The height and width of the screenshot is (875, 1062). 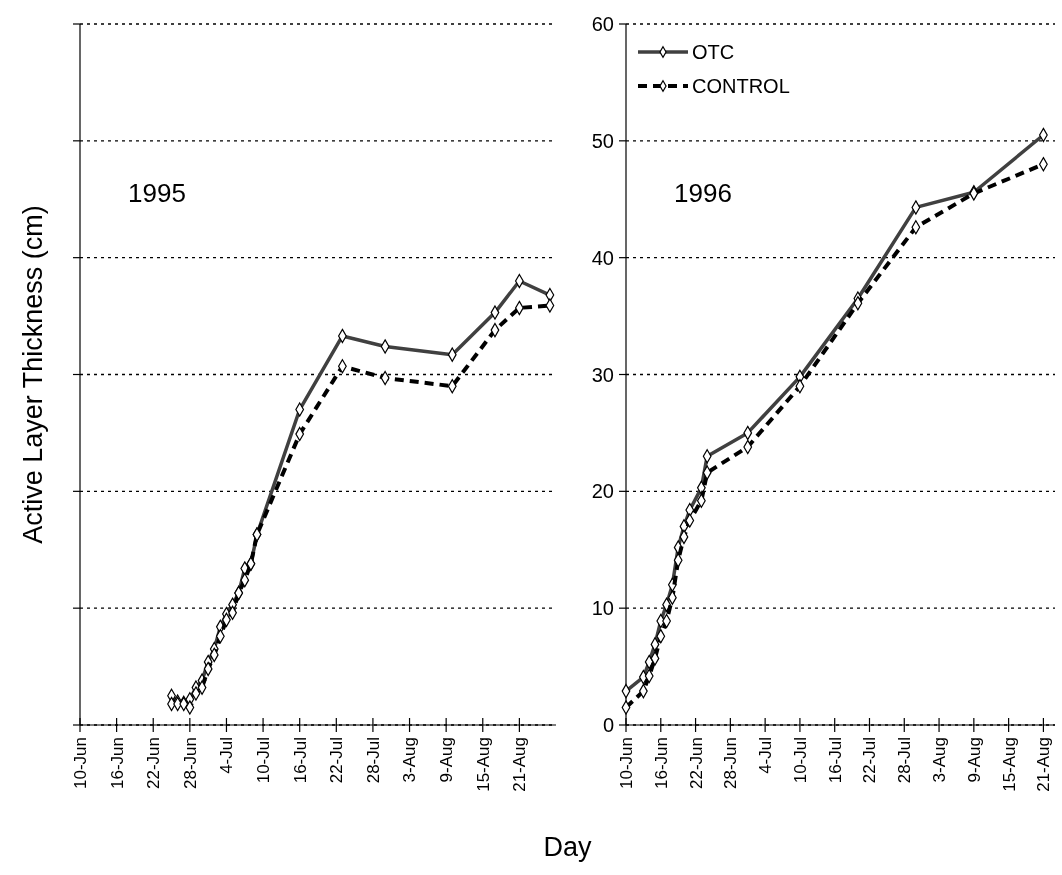 I want to click on y-tick-label: 40, so click(x=602, y=257).